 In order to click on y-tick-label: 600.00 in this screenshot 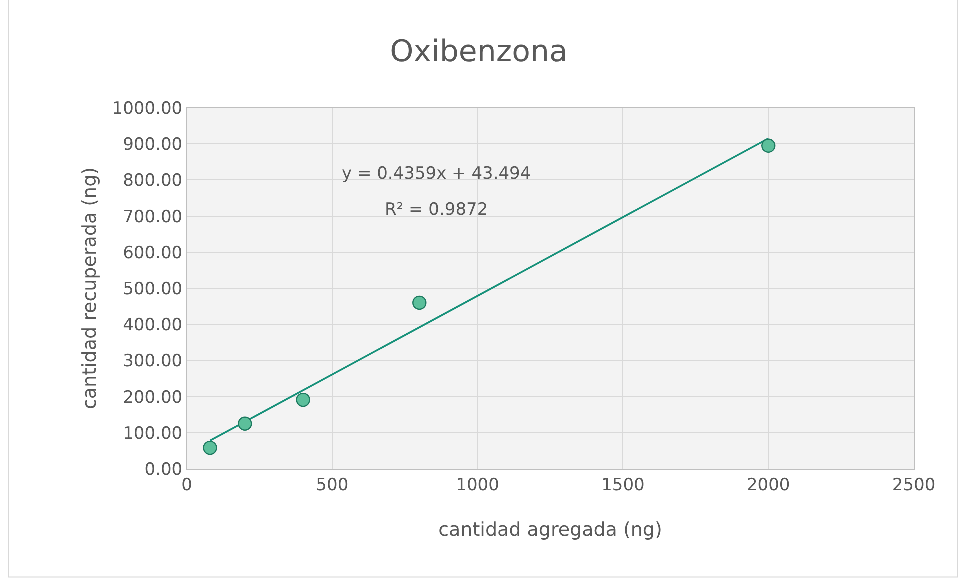, I will do `click(153, 253)`.